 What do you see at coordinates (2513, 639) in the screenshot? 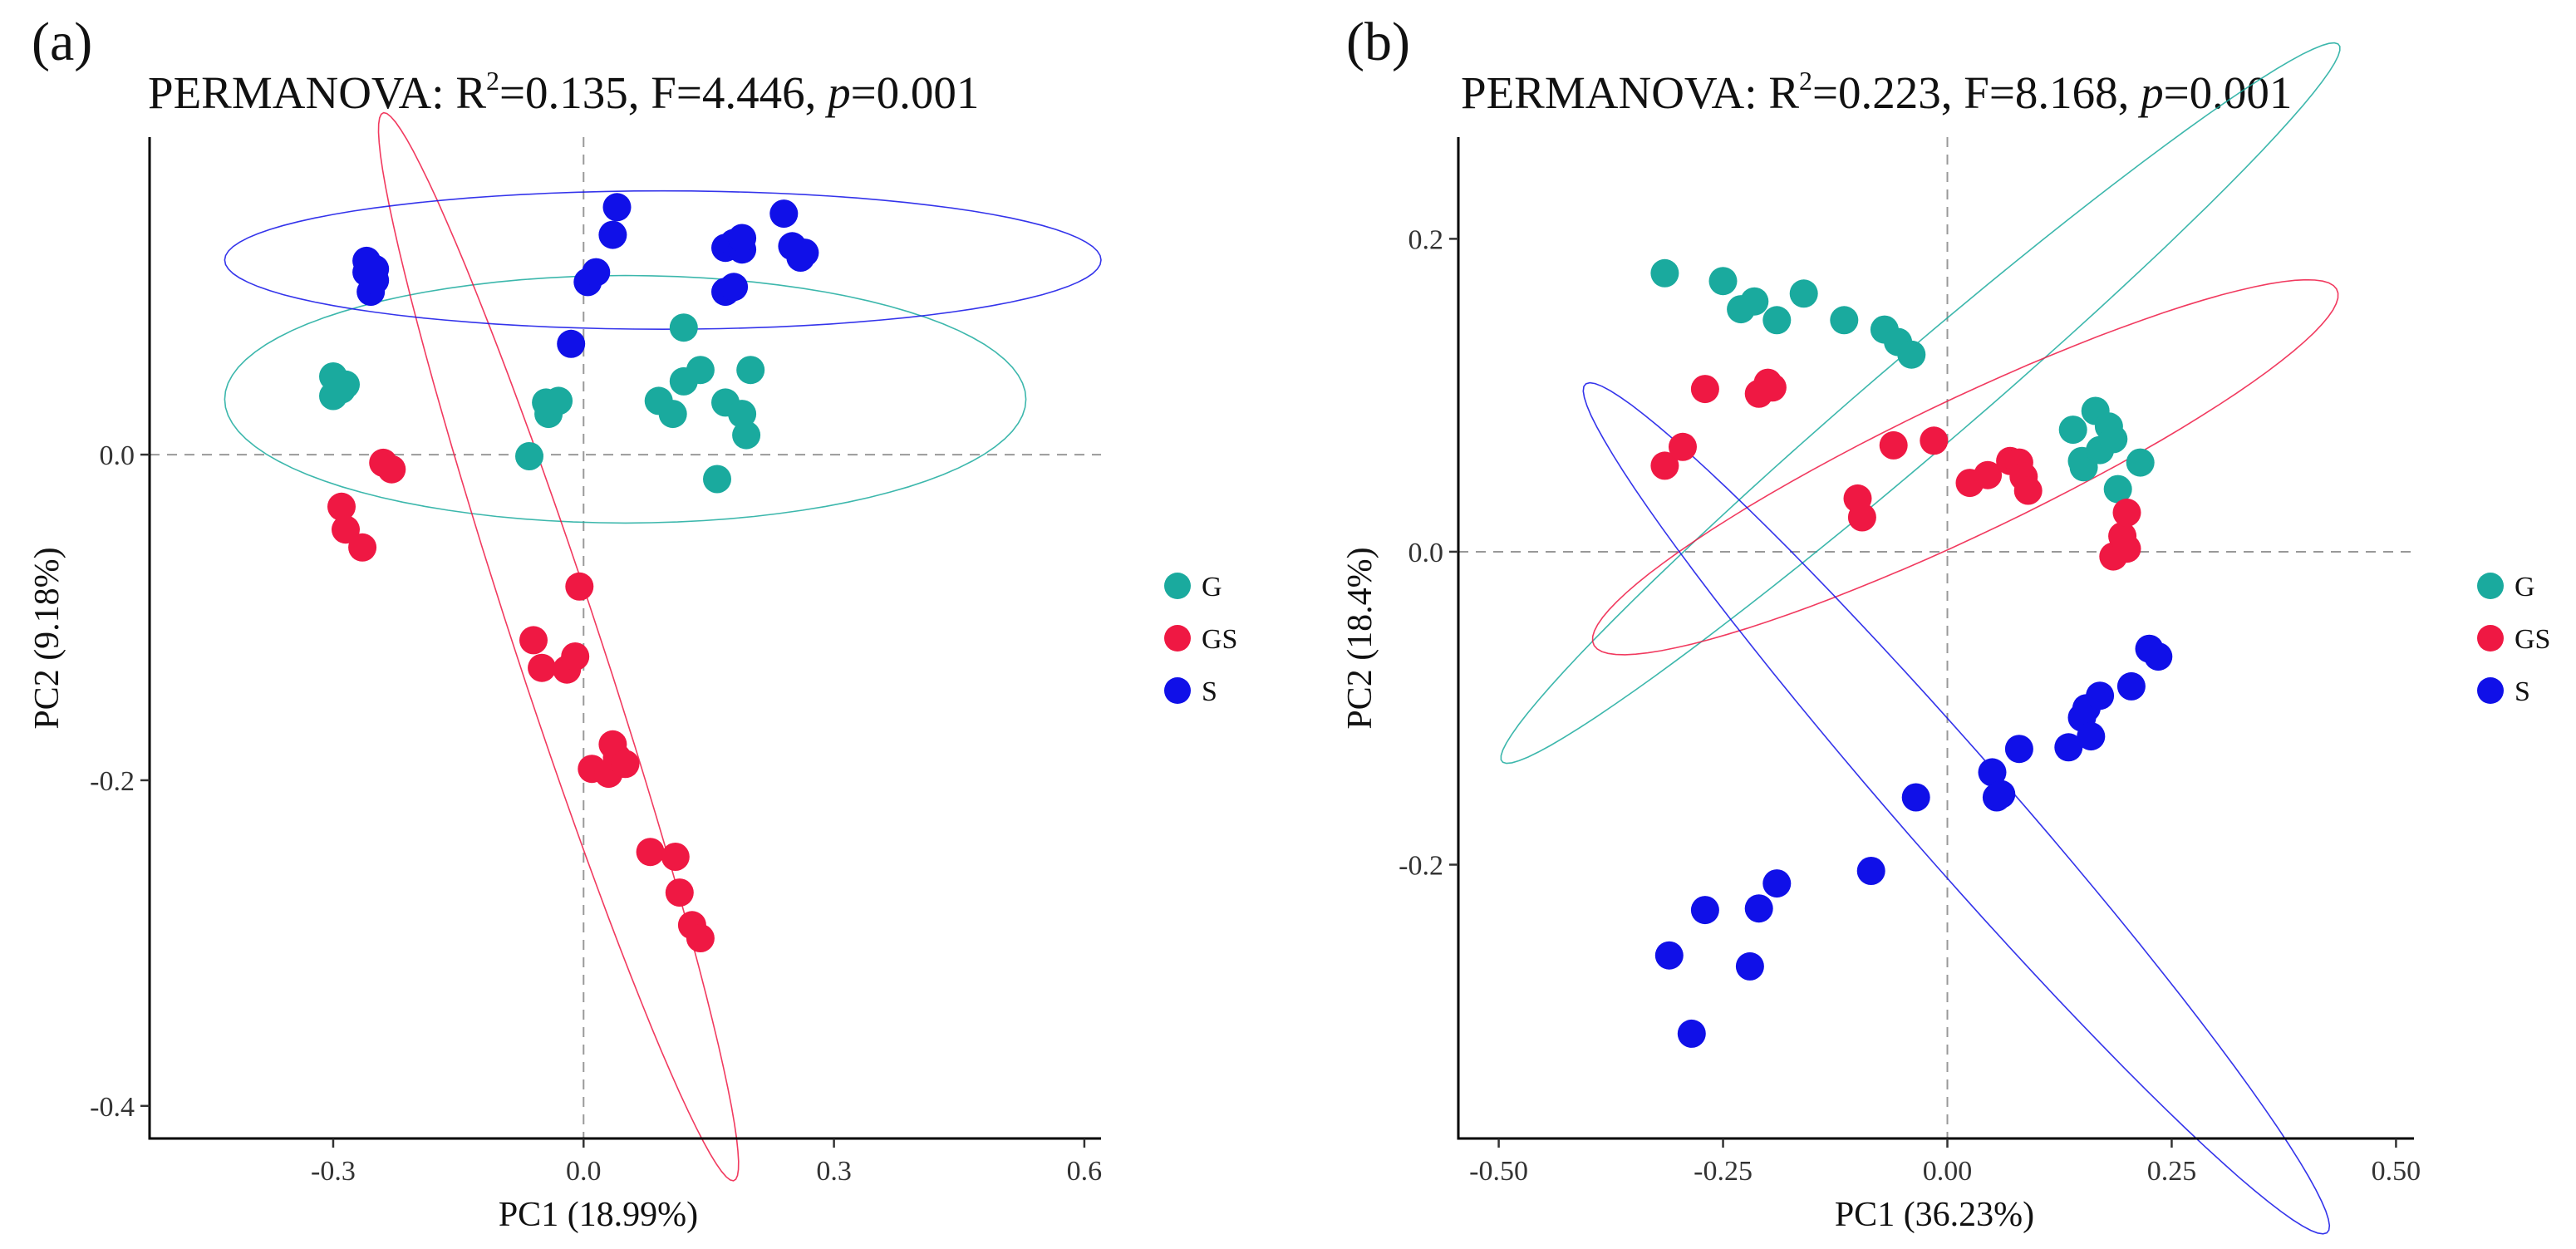
I see `panel-b-legend: G GS S` at bounding box center [2513, 639].